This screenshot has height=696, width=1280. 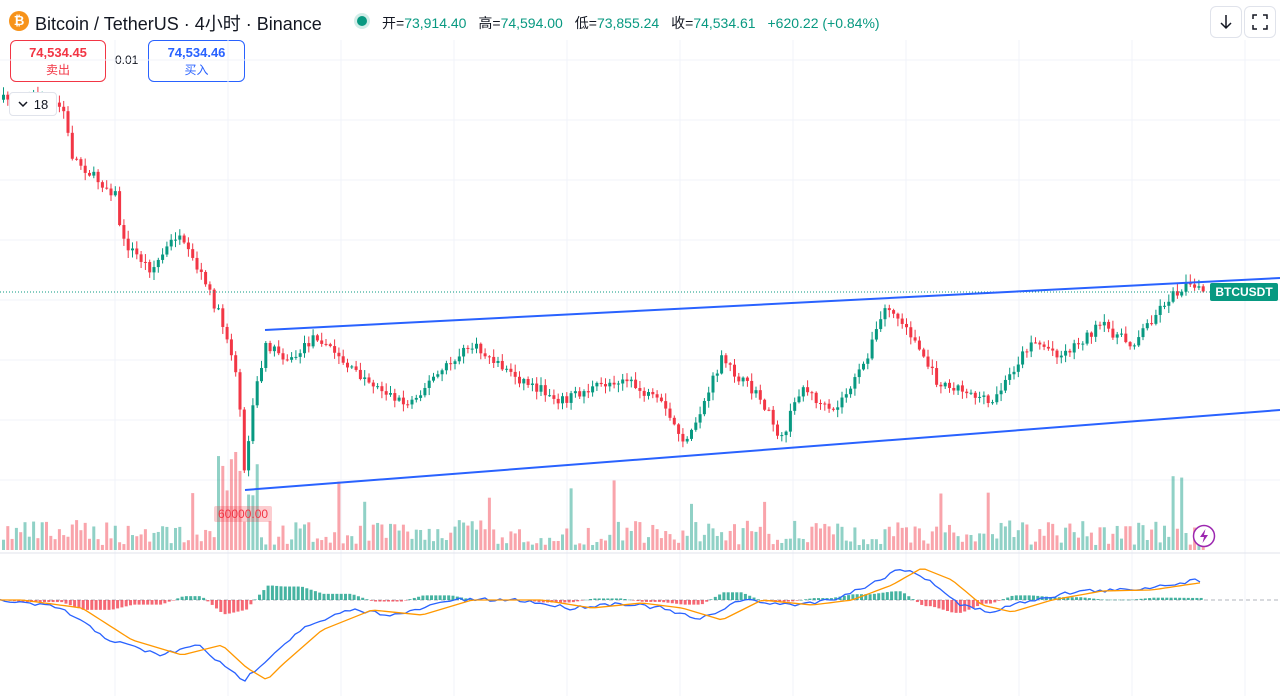 I want to click on symbol-title: Bitcoin / TetherUS · 4小时 · Binance, so click(x=178, y=24).